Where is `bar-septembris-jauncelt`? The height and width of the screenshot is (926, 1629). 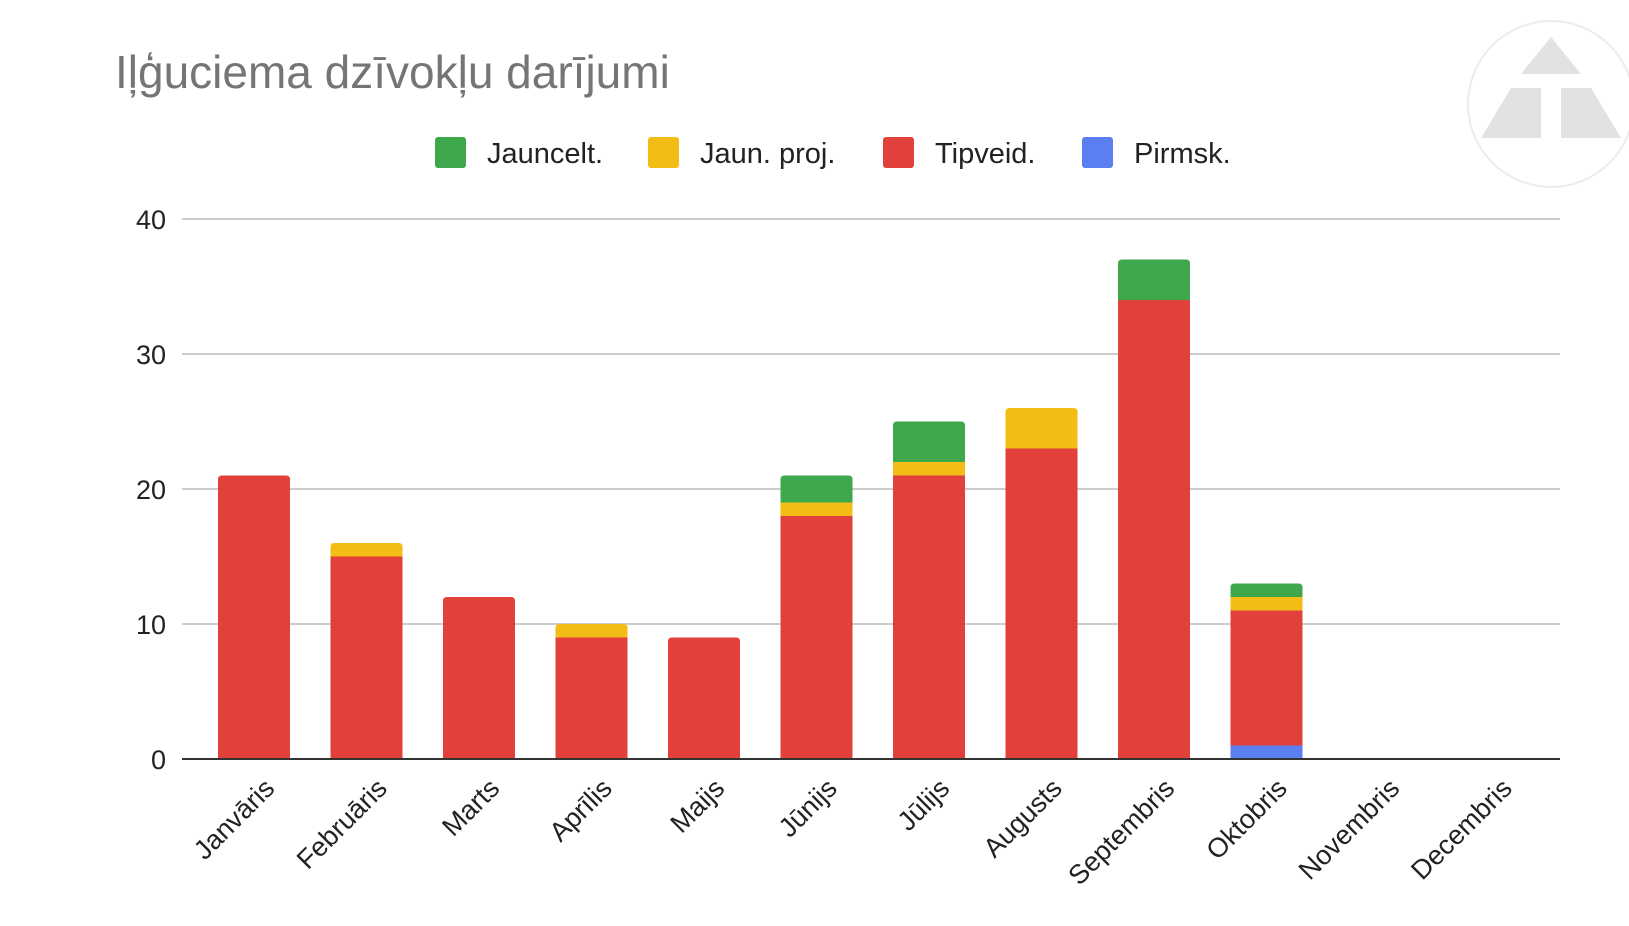 bar-septembris-jauncelt is located at coordinates (1154, 279).